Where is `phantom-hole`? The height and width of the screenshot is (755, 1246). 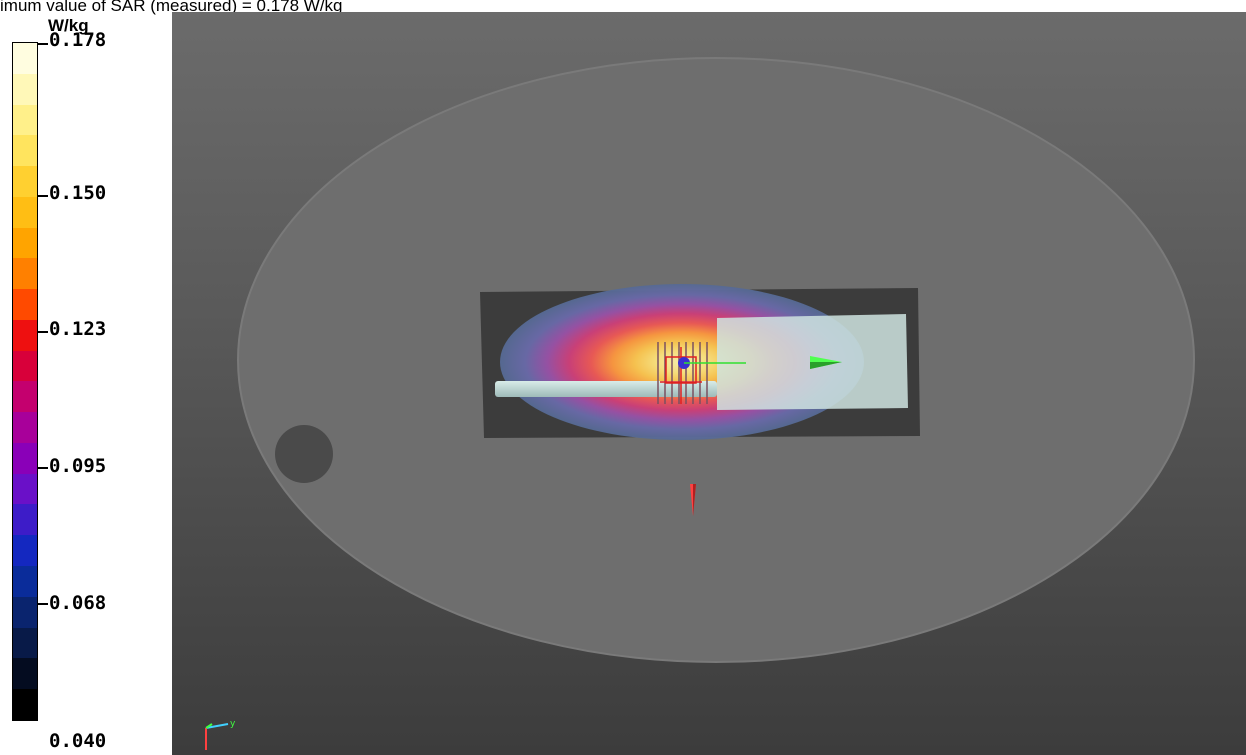 phantom-hole is located at coordinates (304, 454).